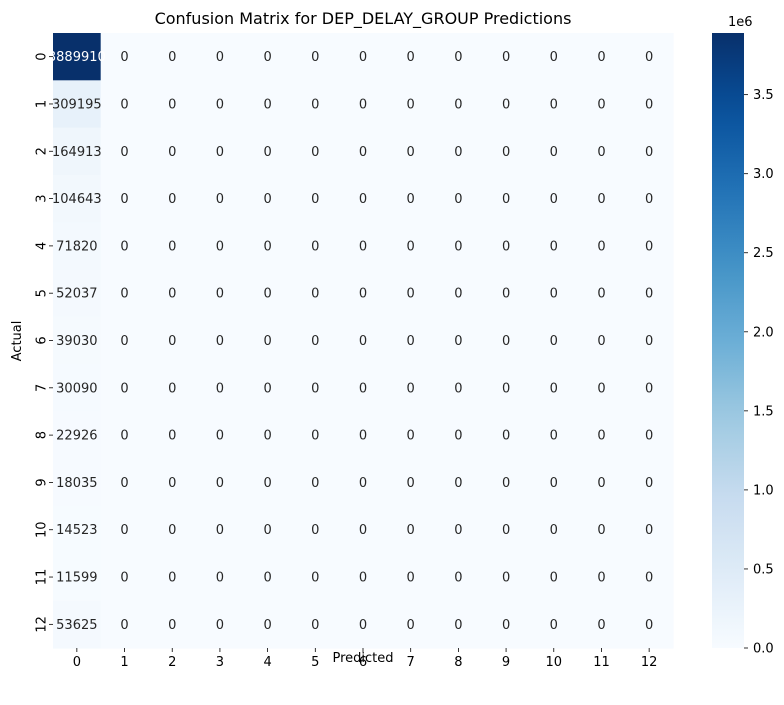 This screenshot has width=784, height=705. Describe the element at coordinates (76, 578) in the screenshot. I see `cell-value-label: 11599` at that location.